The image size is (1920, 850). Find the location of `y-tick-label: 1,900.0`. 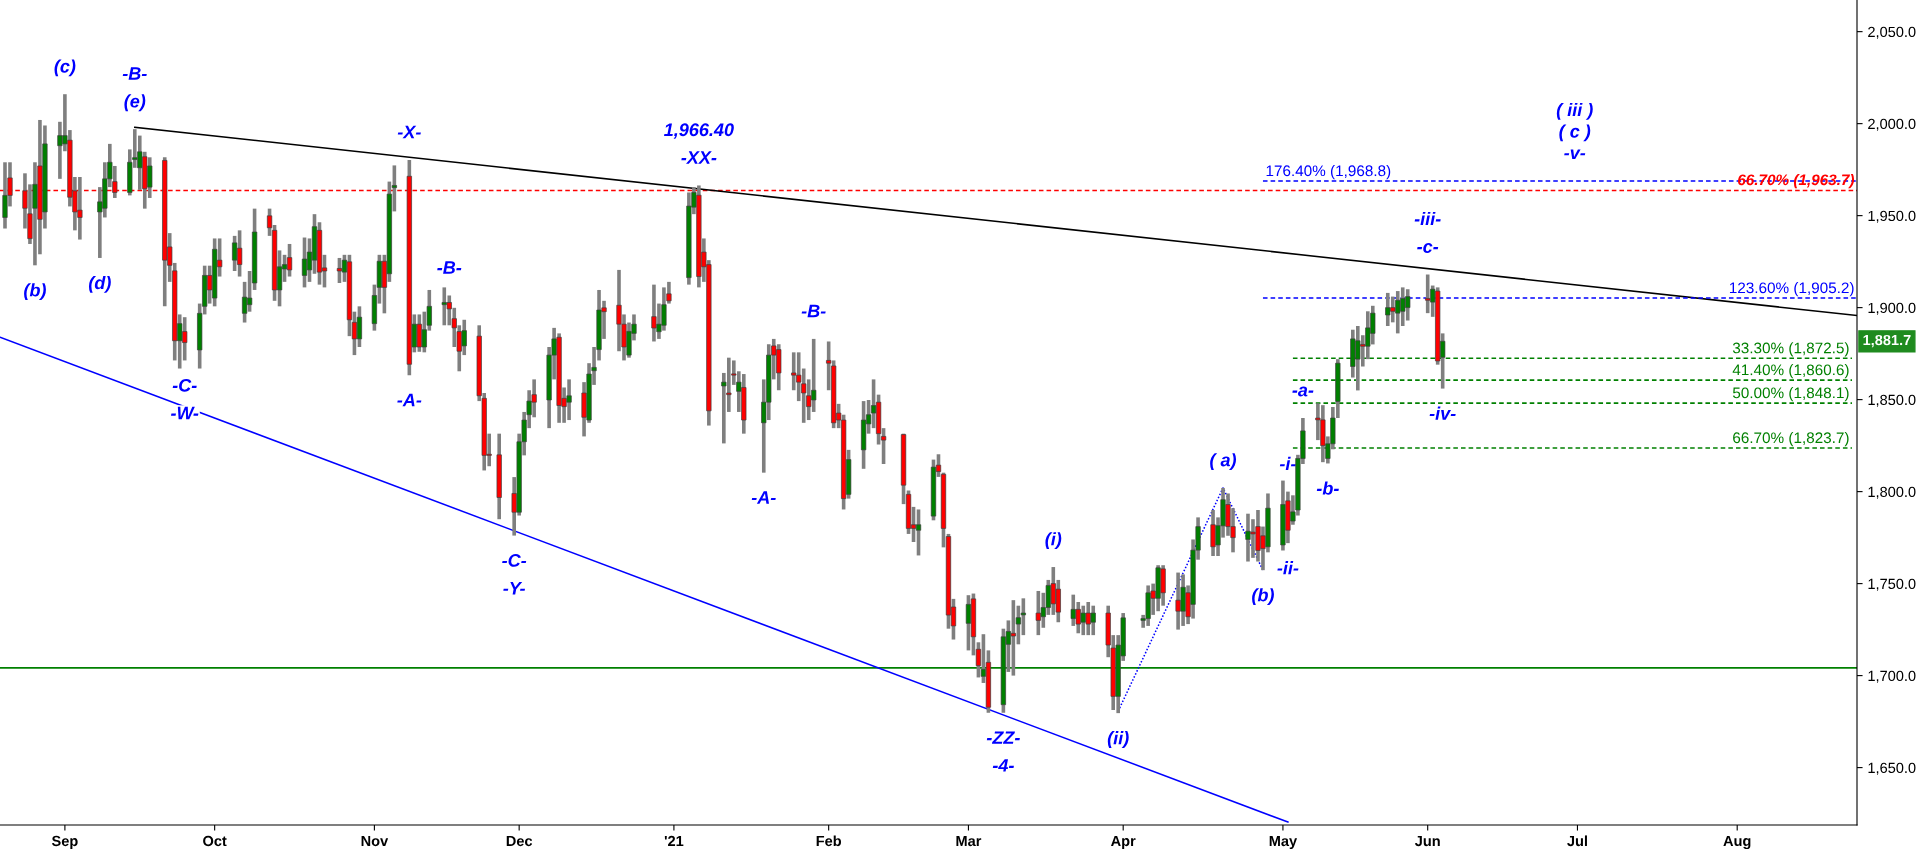

y-tick-label: 1,900.0 is located at coordinates (1892, 308).